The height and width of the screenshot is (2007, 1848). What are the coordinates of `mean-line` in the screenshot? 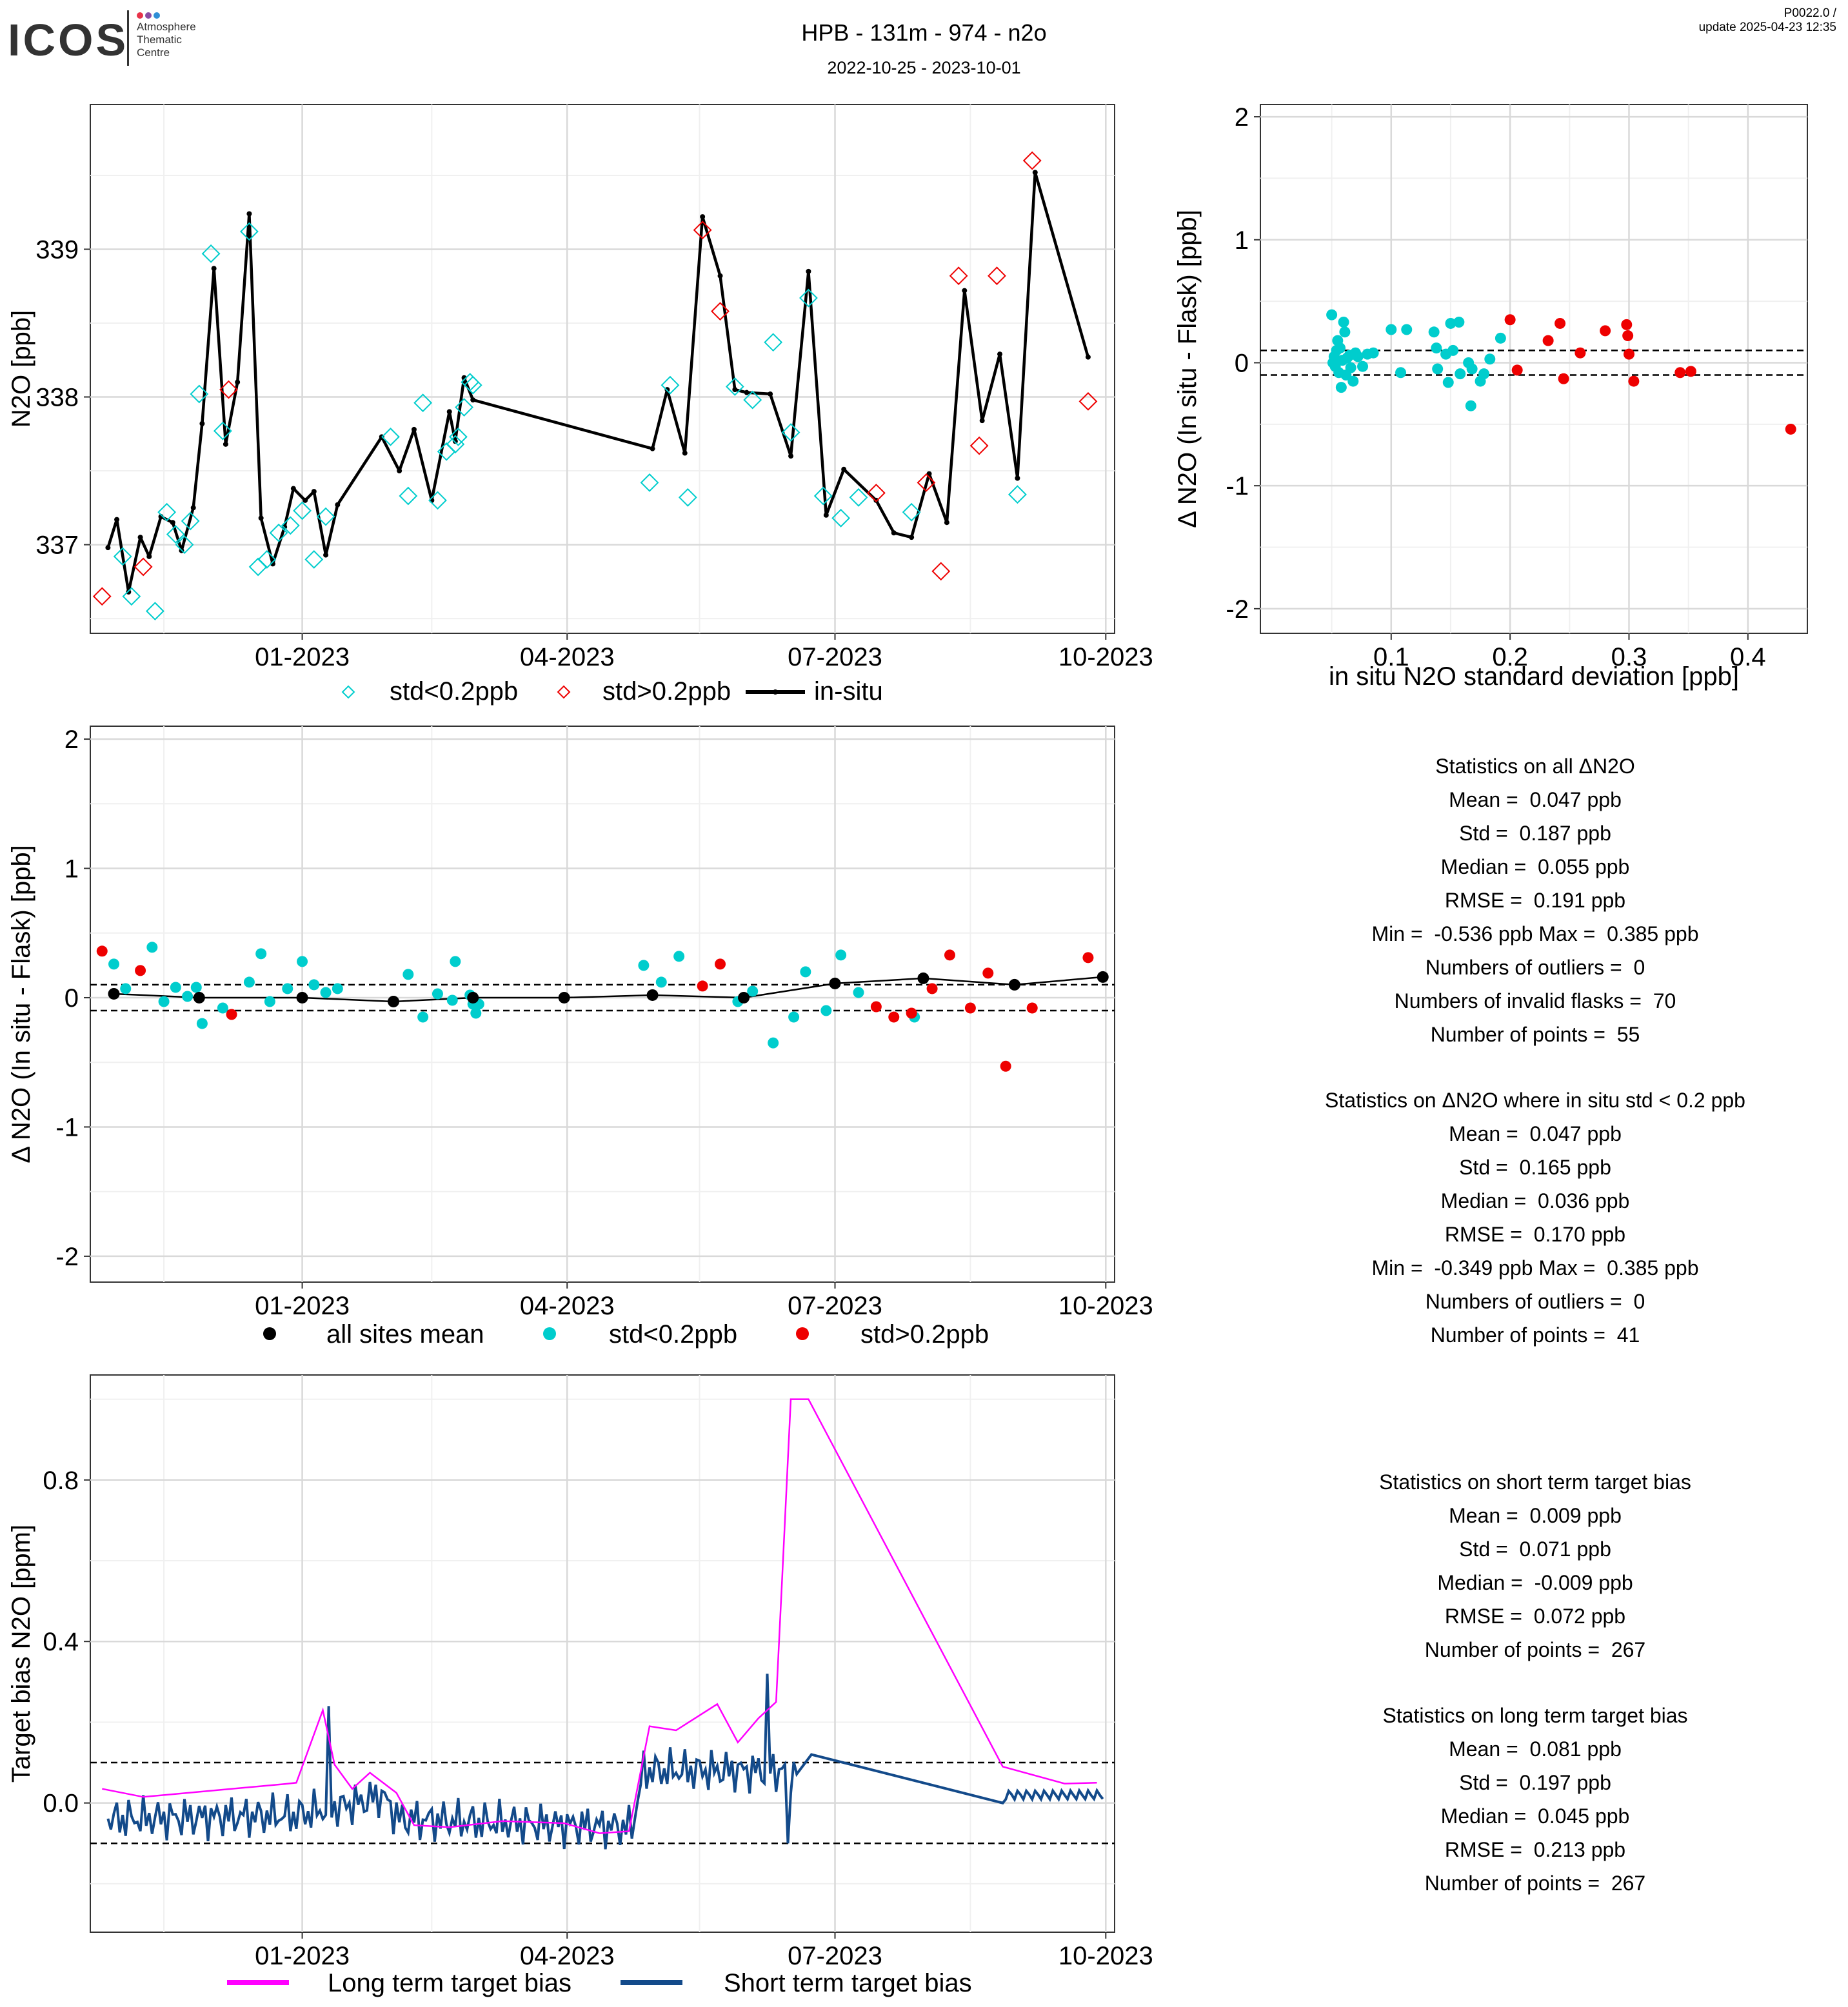 It's located at (608, 990).